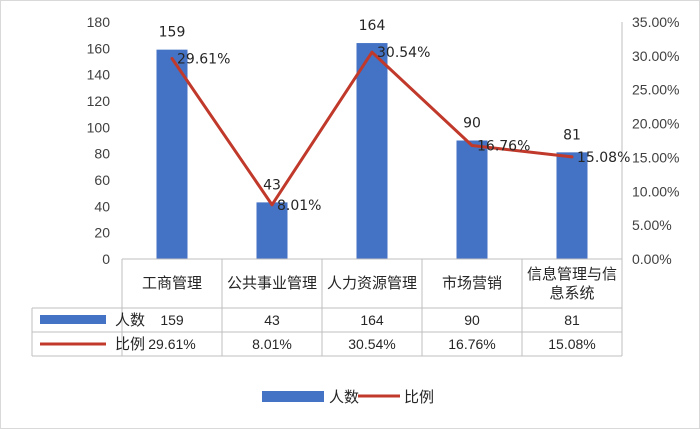 This screenshot has height=429, width=700. What do you see at coordinates (171, 344) in the screenshot?
I see `table-cell: 29.61%` at bounding box center [171, 344].